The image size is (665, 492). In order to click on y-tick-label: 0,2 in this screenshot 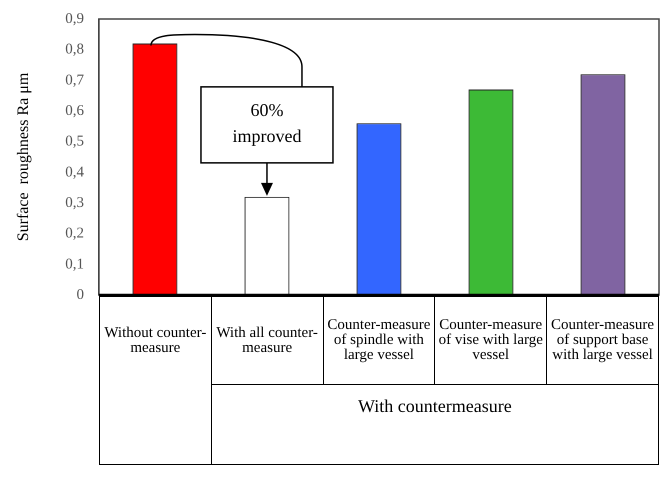, I will do `click(74, 234)`.